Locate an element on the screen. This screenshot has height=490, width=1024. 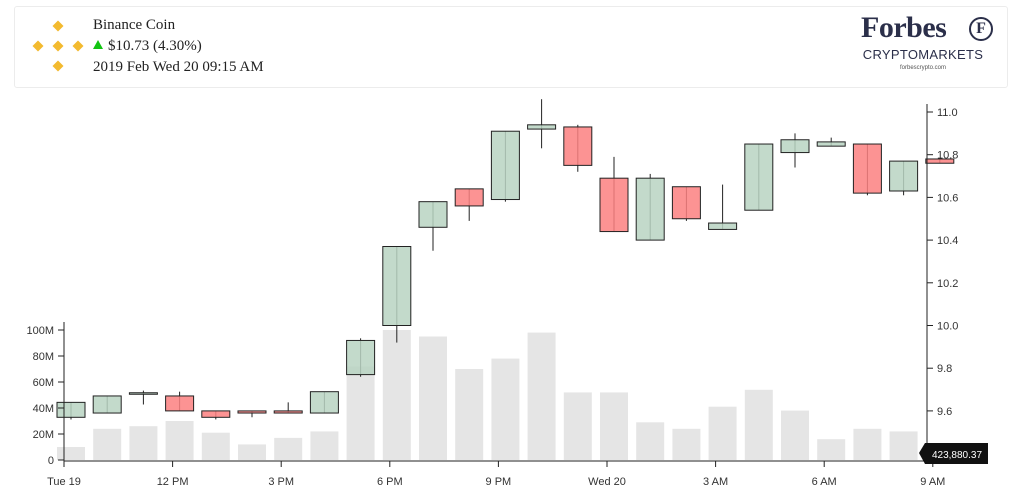
last-volume-tag: 423,880.37 is located at coordinates (953, 453).